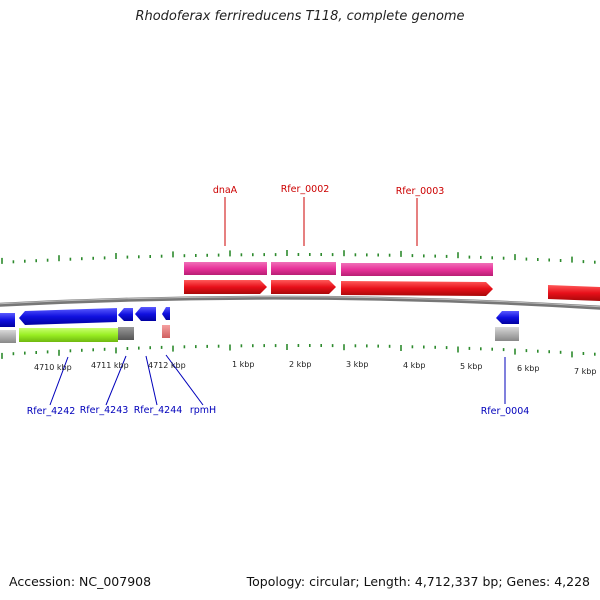  Describe the element at coordinates (298, 257) in the screenshot. I see `upper-tick-row` at that location.